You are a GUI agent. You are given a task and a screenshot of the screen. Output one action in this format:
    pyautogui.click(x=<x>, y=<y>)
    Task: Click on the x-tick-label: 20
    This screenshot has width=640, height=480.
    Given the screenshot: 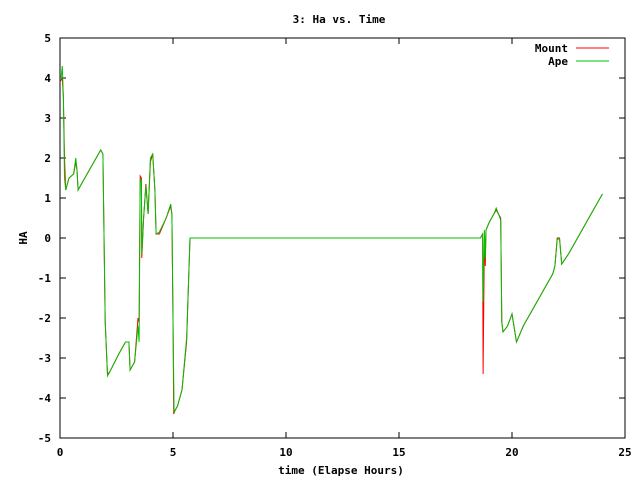 What is the action you would take?
    pyautogui.click(x=511, y=452)
    